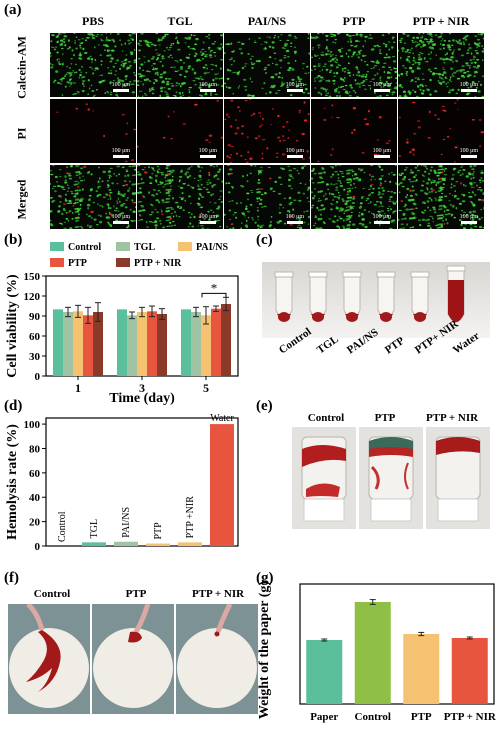  I want to click on panel-g-label: (g), so click(265, 578).